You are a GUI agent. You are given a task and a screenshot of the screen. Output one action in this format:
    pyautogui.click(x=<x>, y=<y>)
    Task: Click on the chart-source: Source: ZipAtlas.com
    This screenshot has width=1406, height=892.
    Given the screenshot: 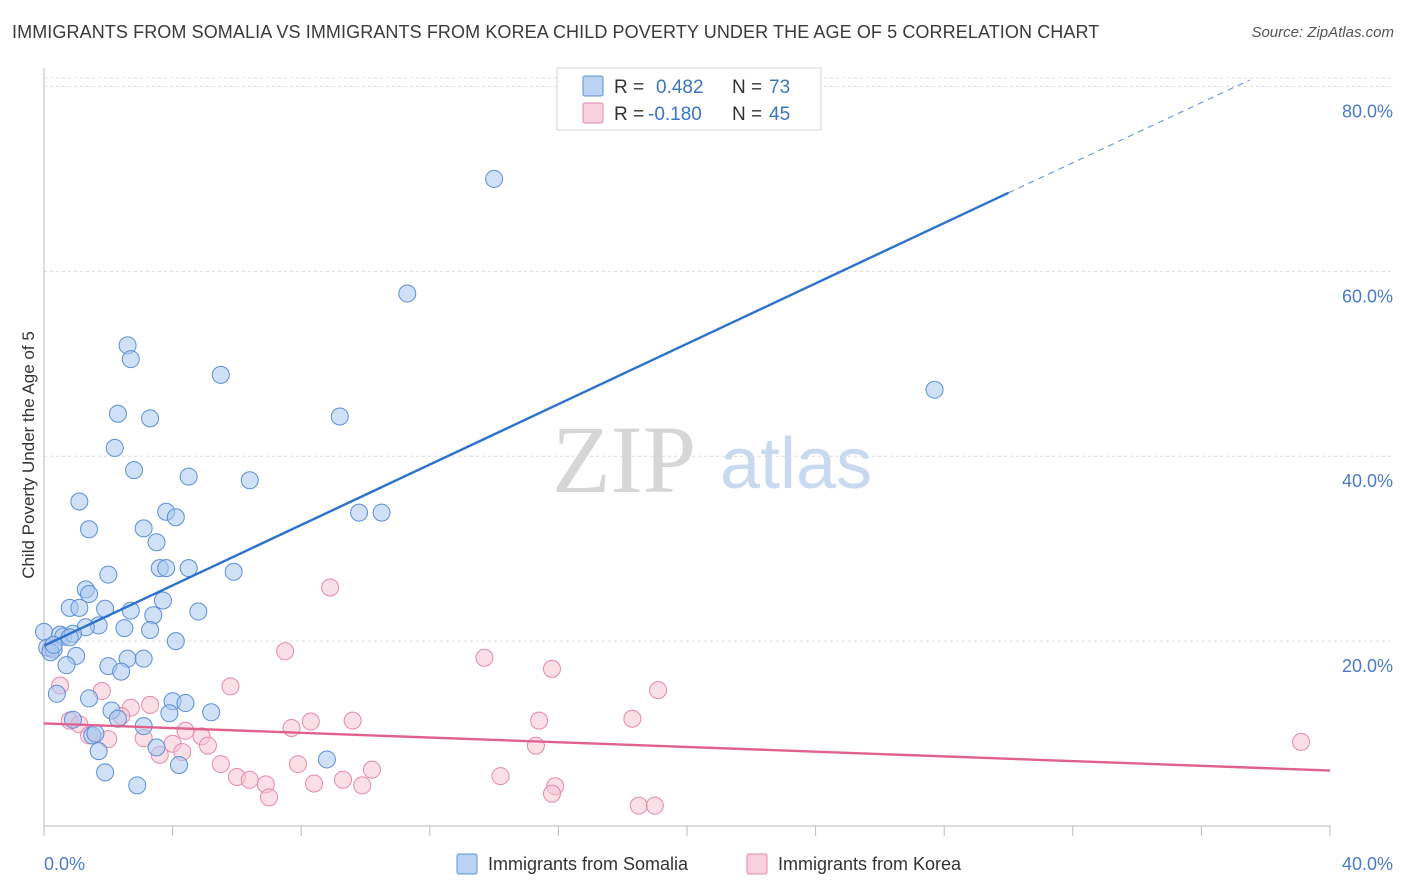 What is the action you would take?
    pyautogui.click(x=1322, y=32)
    